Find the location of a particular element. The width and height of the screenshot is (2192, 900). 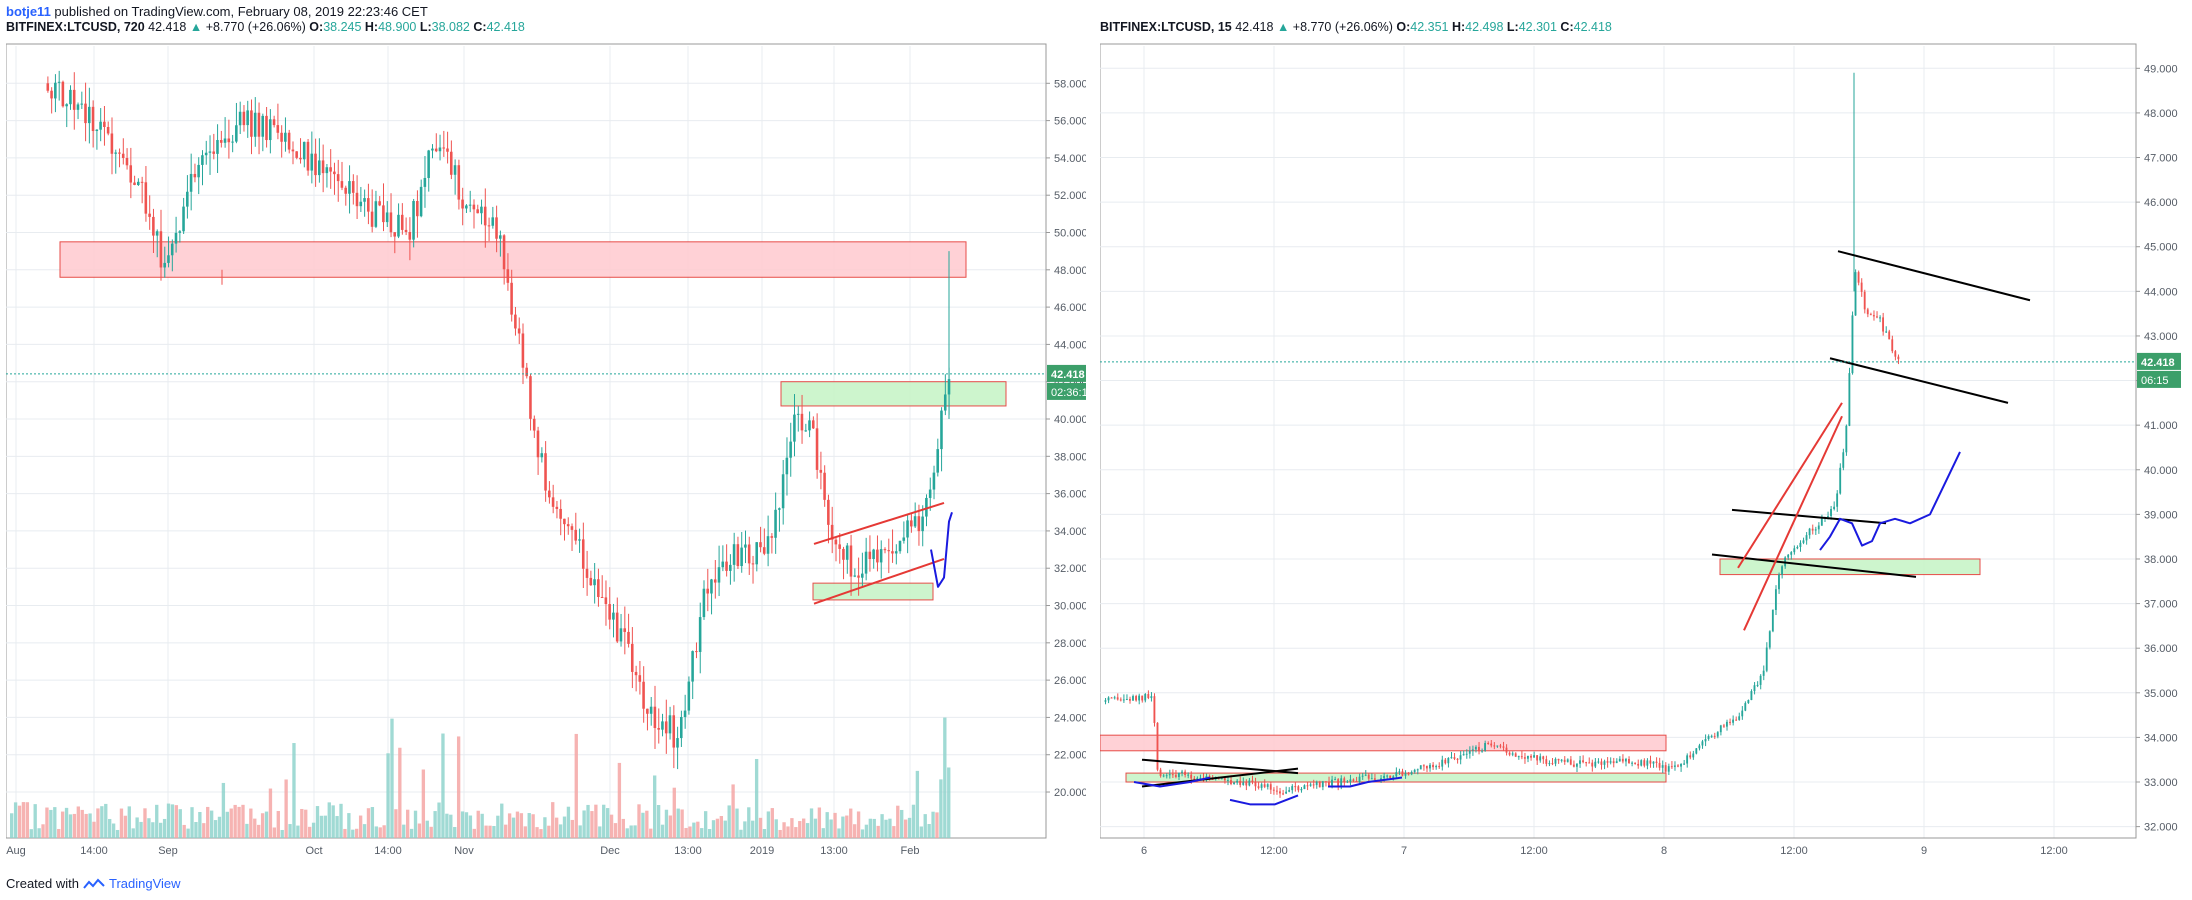

tradingview-link: TradingView is located at coordinates (144, 883).